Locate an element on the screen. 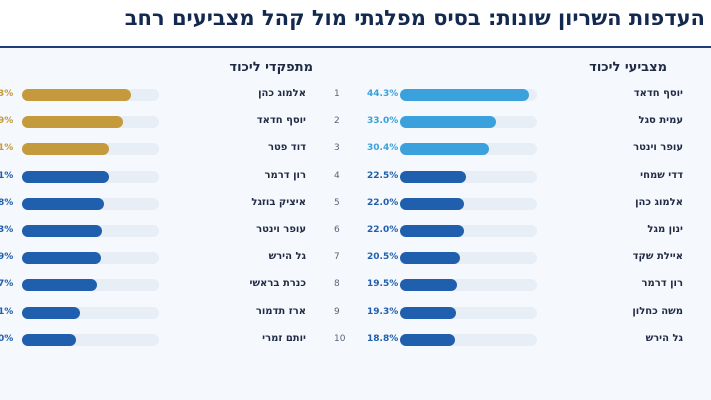  members-row: 1% דוד פטר 3 is located at coordinates (355, 149).